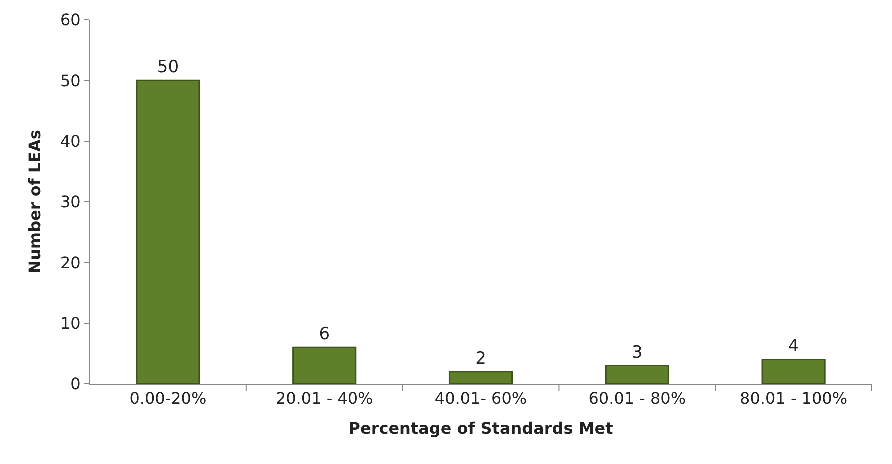 Image resolution: width=892 pixels, height=464 pixels. What do you see at coordinates (70, 202) in the screenshot?
I see `y-tick-label: 30` at bounding box center [70, 202].